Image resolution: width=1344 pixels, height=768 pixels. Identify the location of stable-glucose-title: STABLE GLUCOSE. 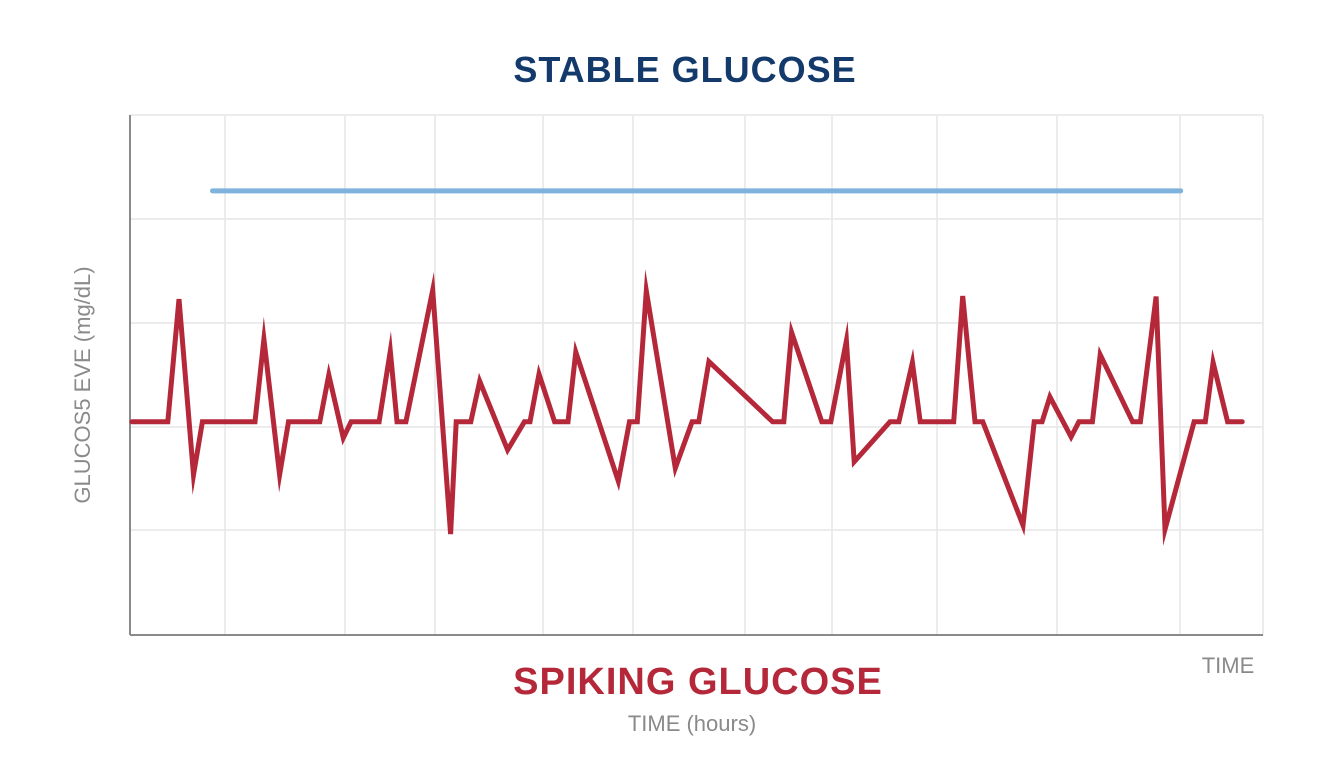
(684, 69).